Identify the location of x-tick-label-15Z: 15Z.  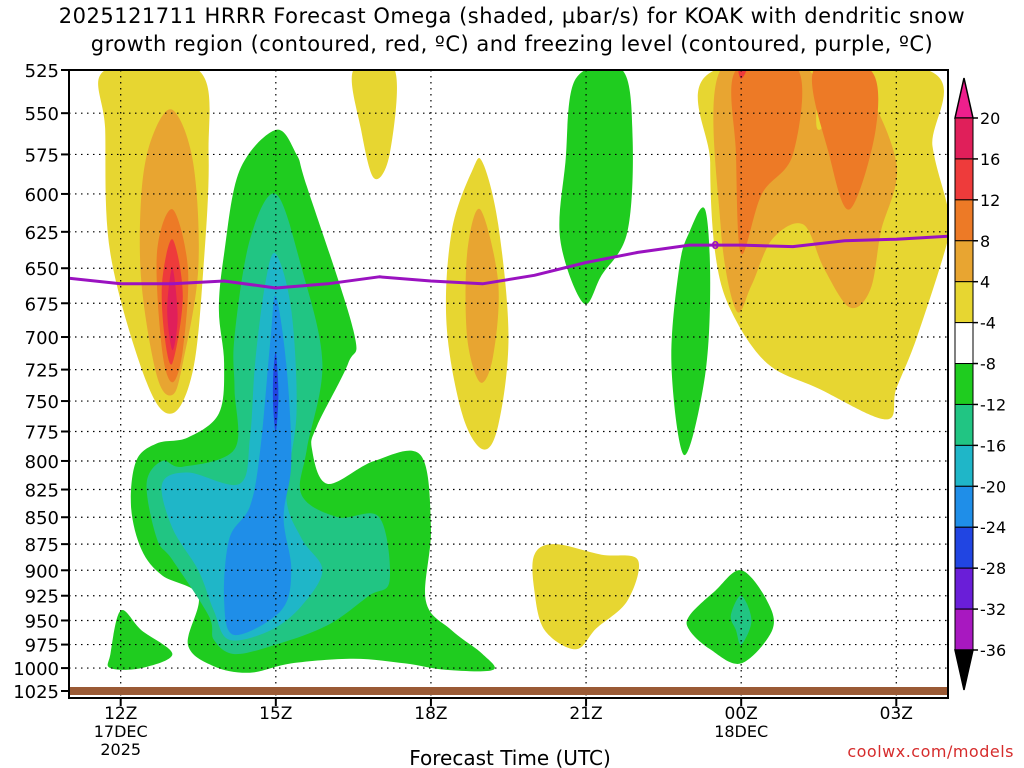
(275, 714).